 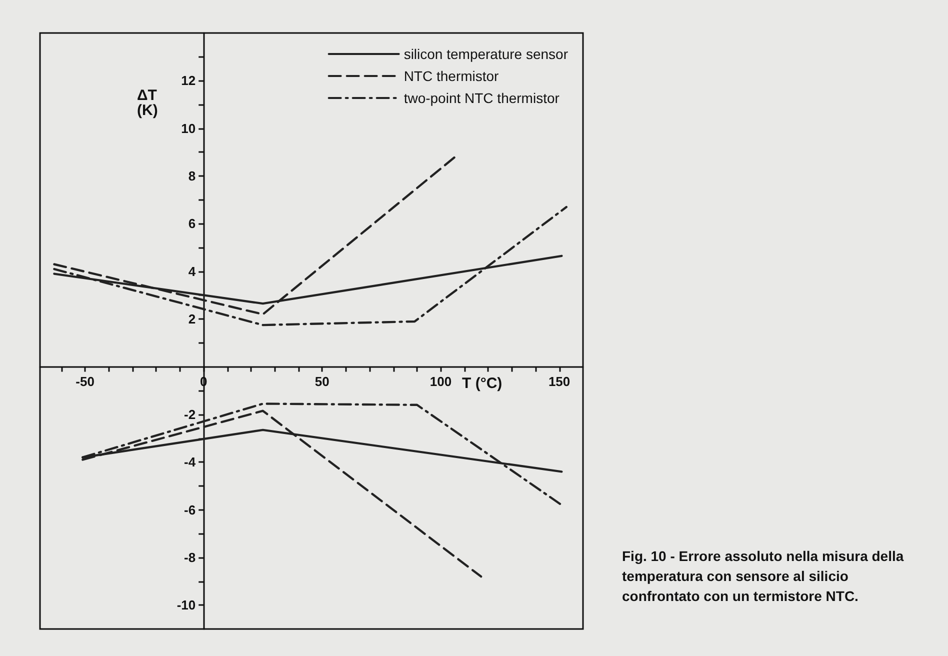 What do you see at coordinates (765, 576) in the screenshot?
I see `caption: Fig. 10 - Errore assoluto nella misura della temperatura con sensore al silicio confrontato con un termistore NTC.` at bounding box center [765, 576].